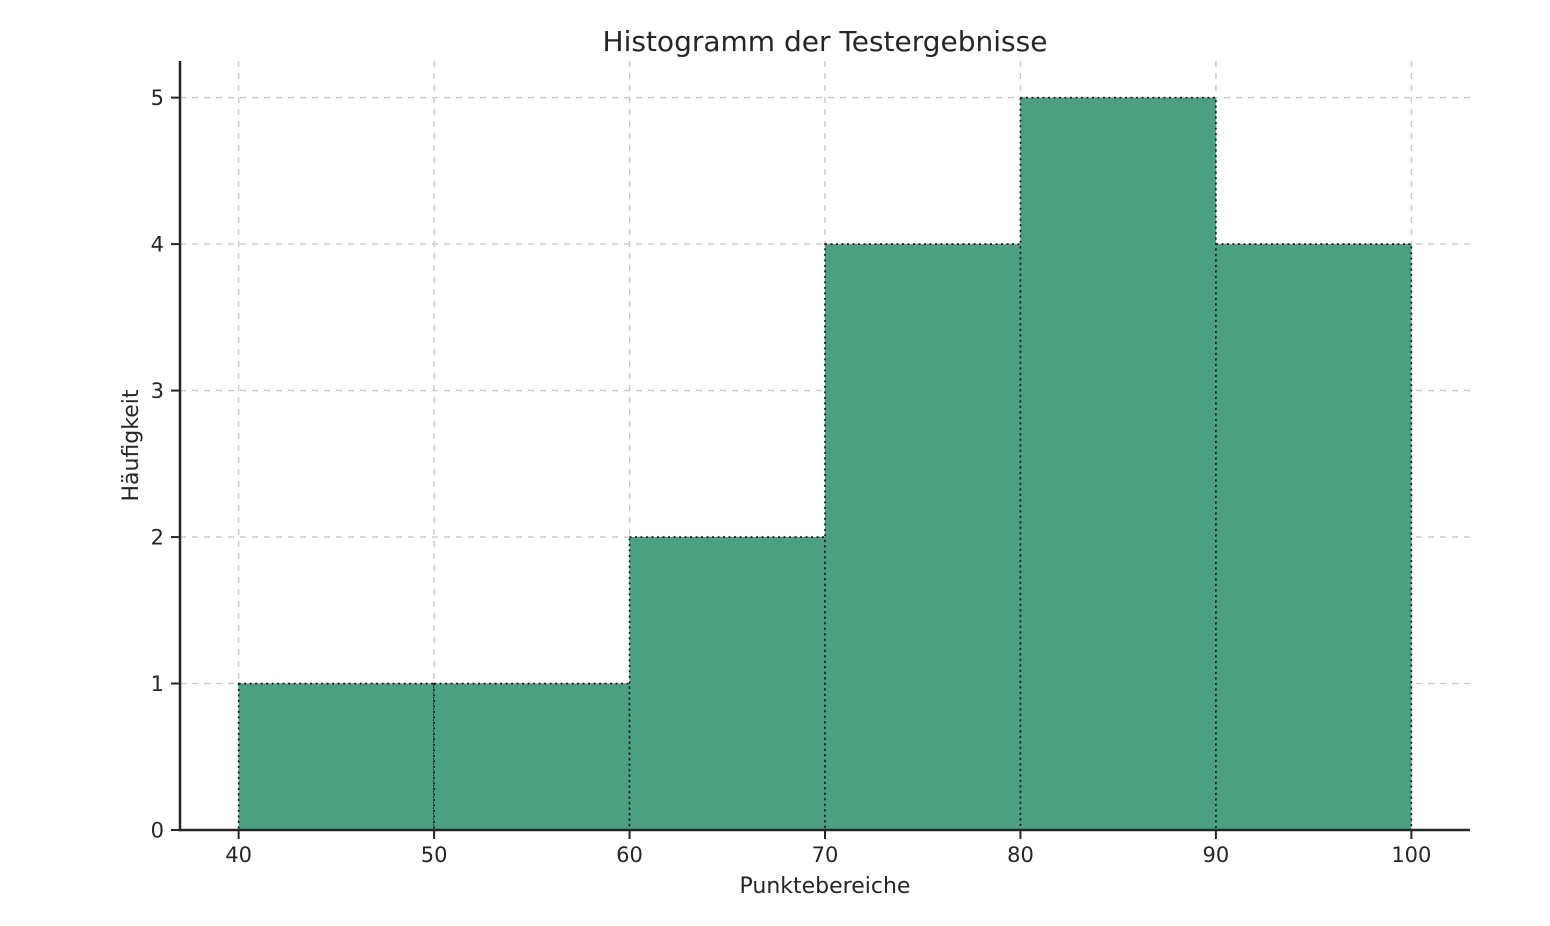 This screenshot has height=926, width=1550. Describe the element at coordinates (1216, 855) in the screenshot. I see `x-tick-label: 90` at that location.